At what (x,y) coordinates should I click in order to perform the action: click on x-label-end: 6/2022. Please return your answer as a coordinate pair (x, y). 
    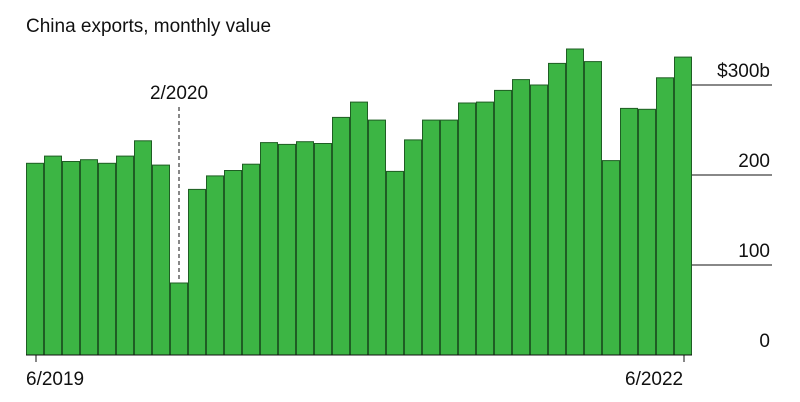
    Looking at the image, I should click on (654, 379).